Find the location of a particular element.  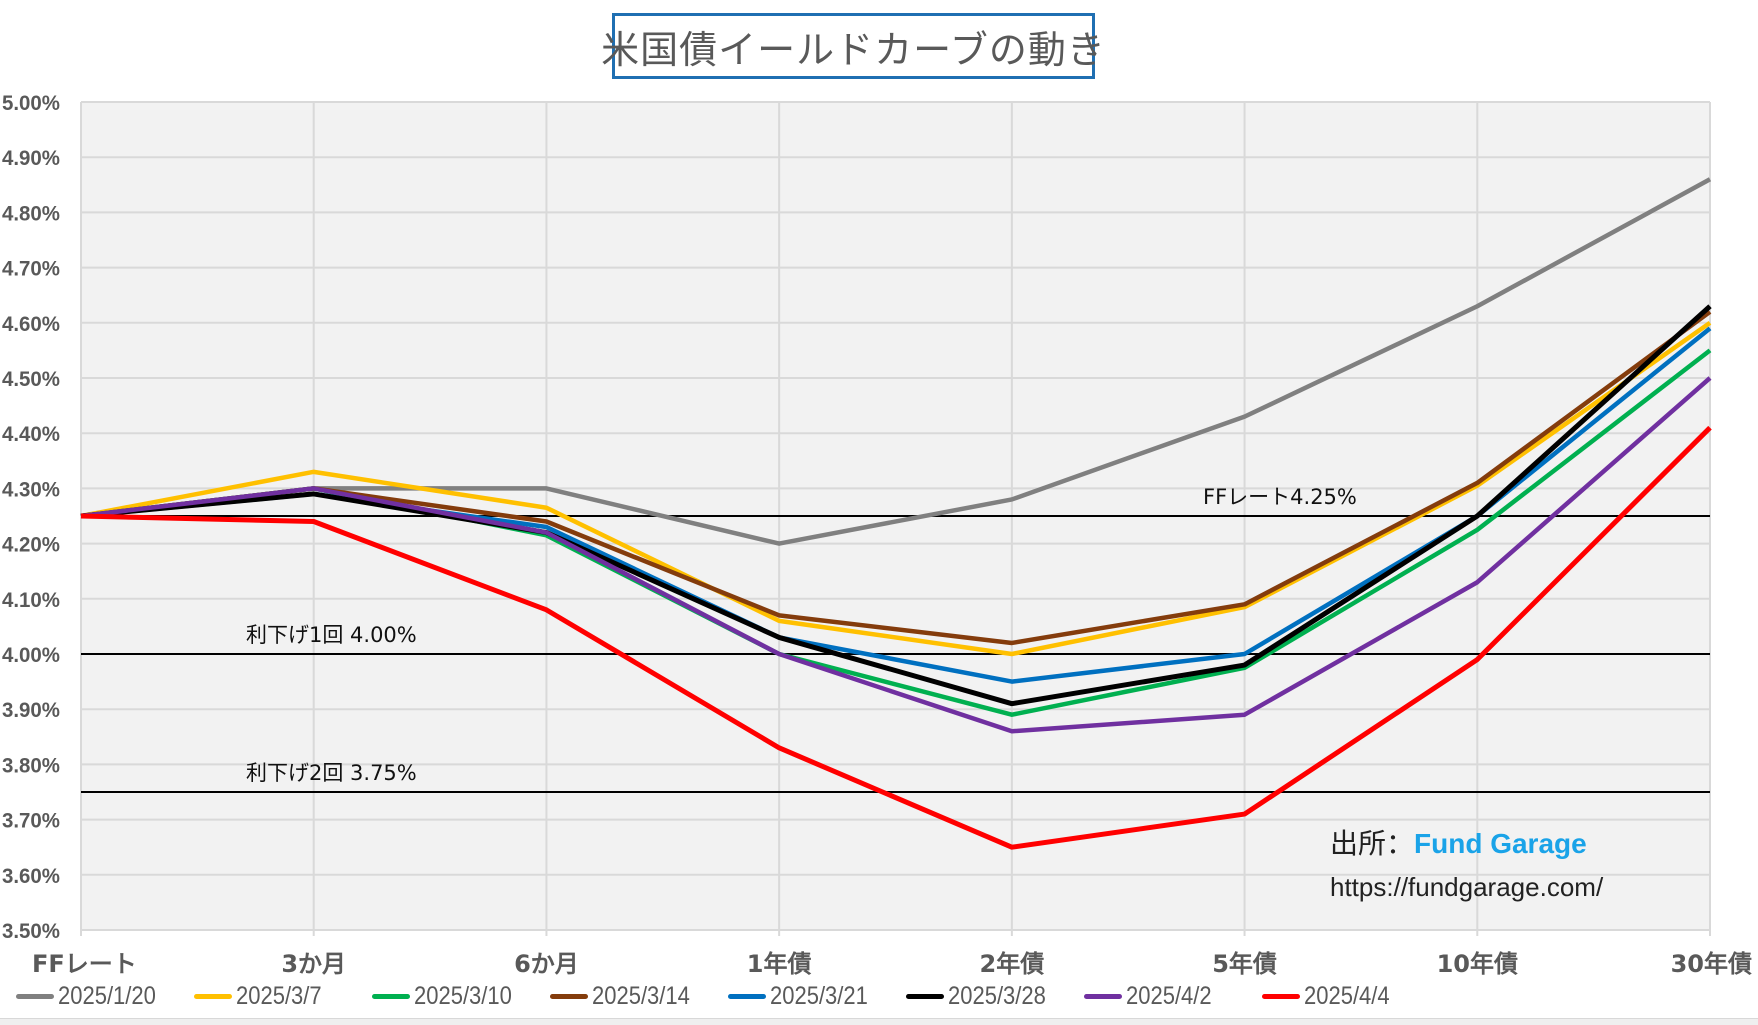

legend-item: 2025/4/4 is located at coordinates (1342, 996).